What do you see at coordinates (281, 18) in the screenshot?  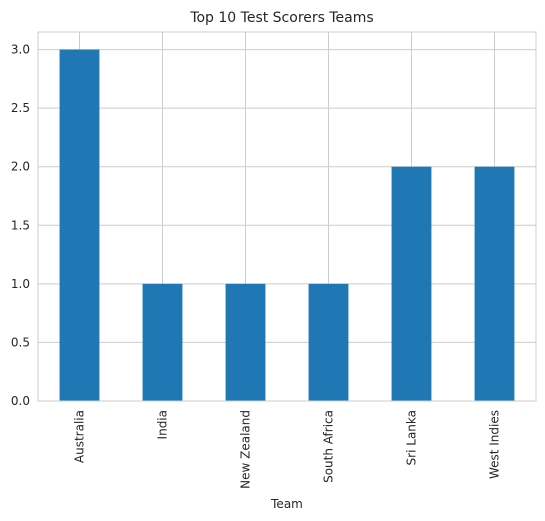 I see `chart-title: Top 10 Test Scorers Teams` at bounding box center [281, 18].